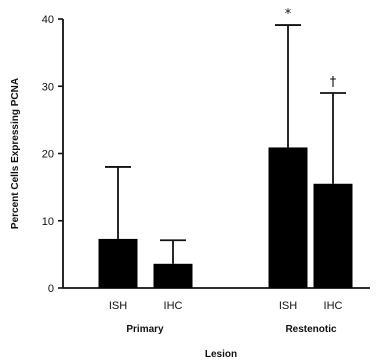  What do you see at coordinates (15, 153) in the screenshot?
I see `y-axis-title: Percent Cells Expressing PCNA` at bounding box center [15, 153].